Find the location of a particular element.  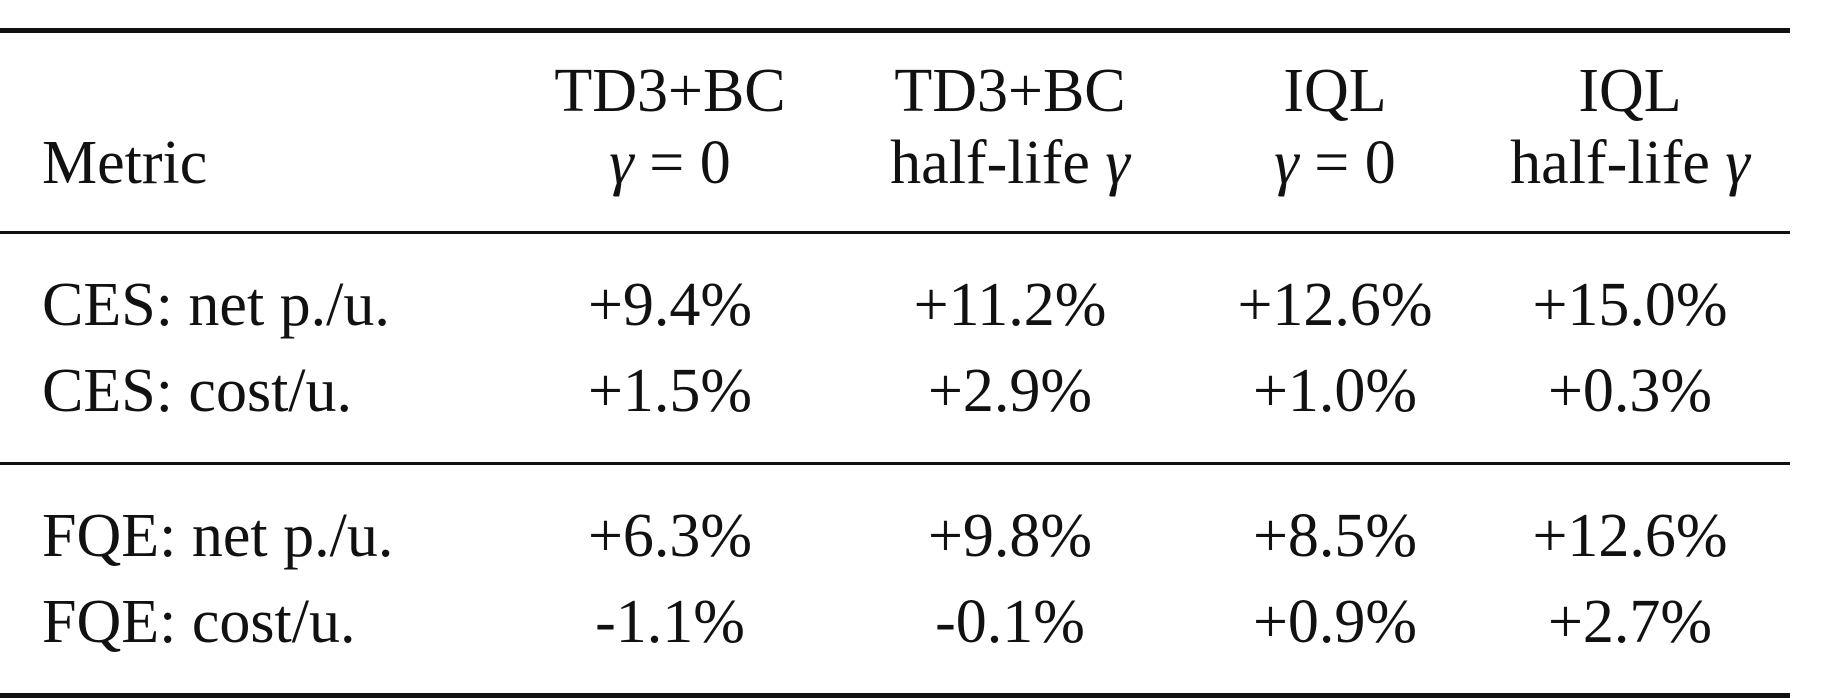

header-td3bc-gamma0-line1: TD3+BC is located at coordinates (670, 91).